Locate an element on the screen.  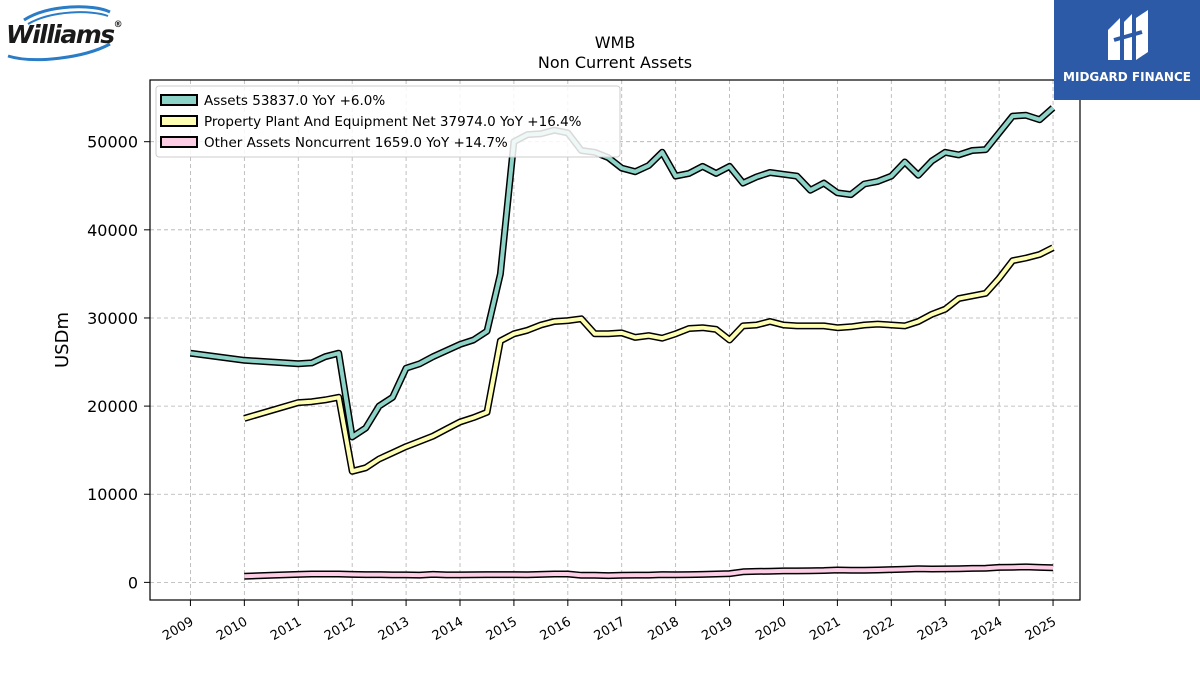
y-tick-label: 40000 is located at coordinates (112, 230).